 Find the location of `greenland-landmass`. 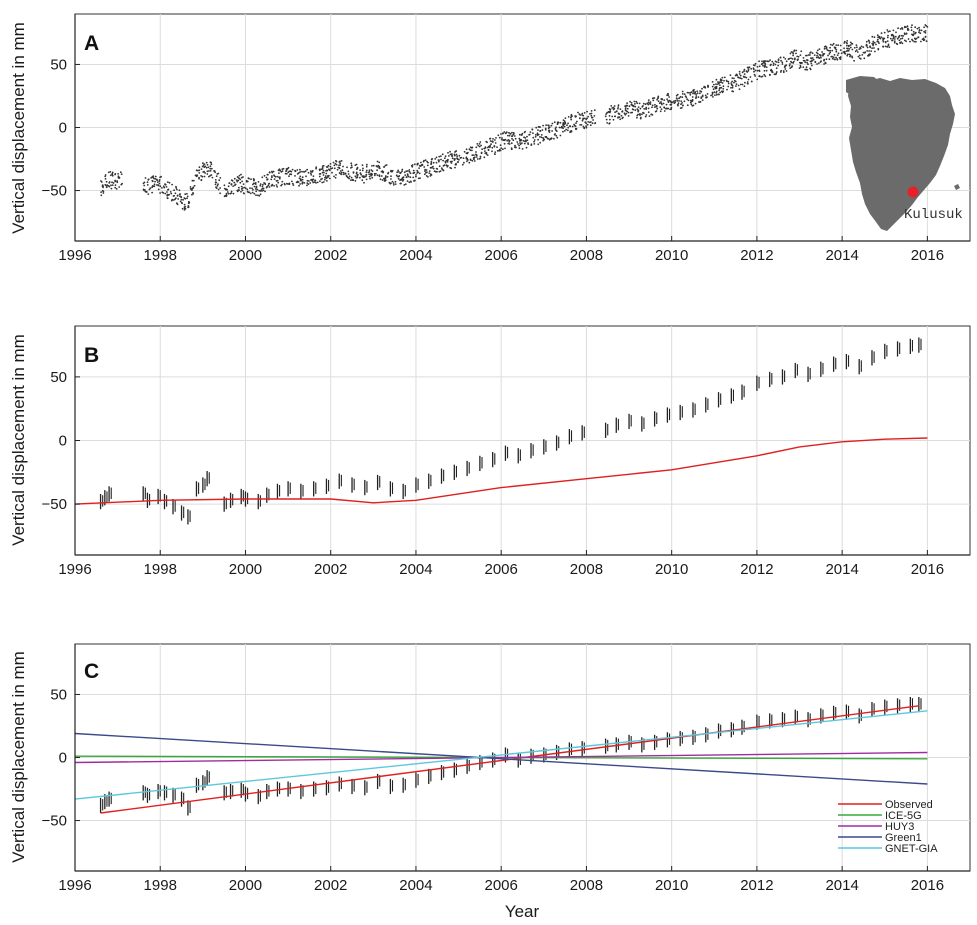

greenland-landmass is located at coordinates (901, 154).